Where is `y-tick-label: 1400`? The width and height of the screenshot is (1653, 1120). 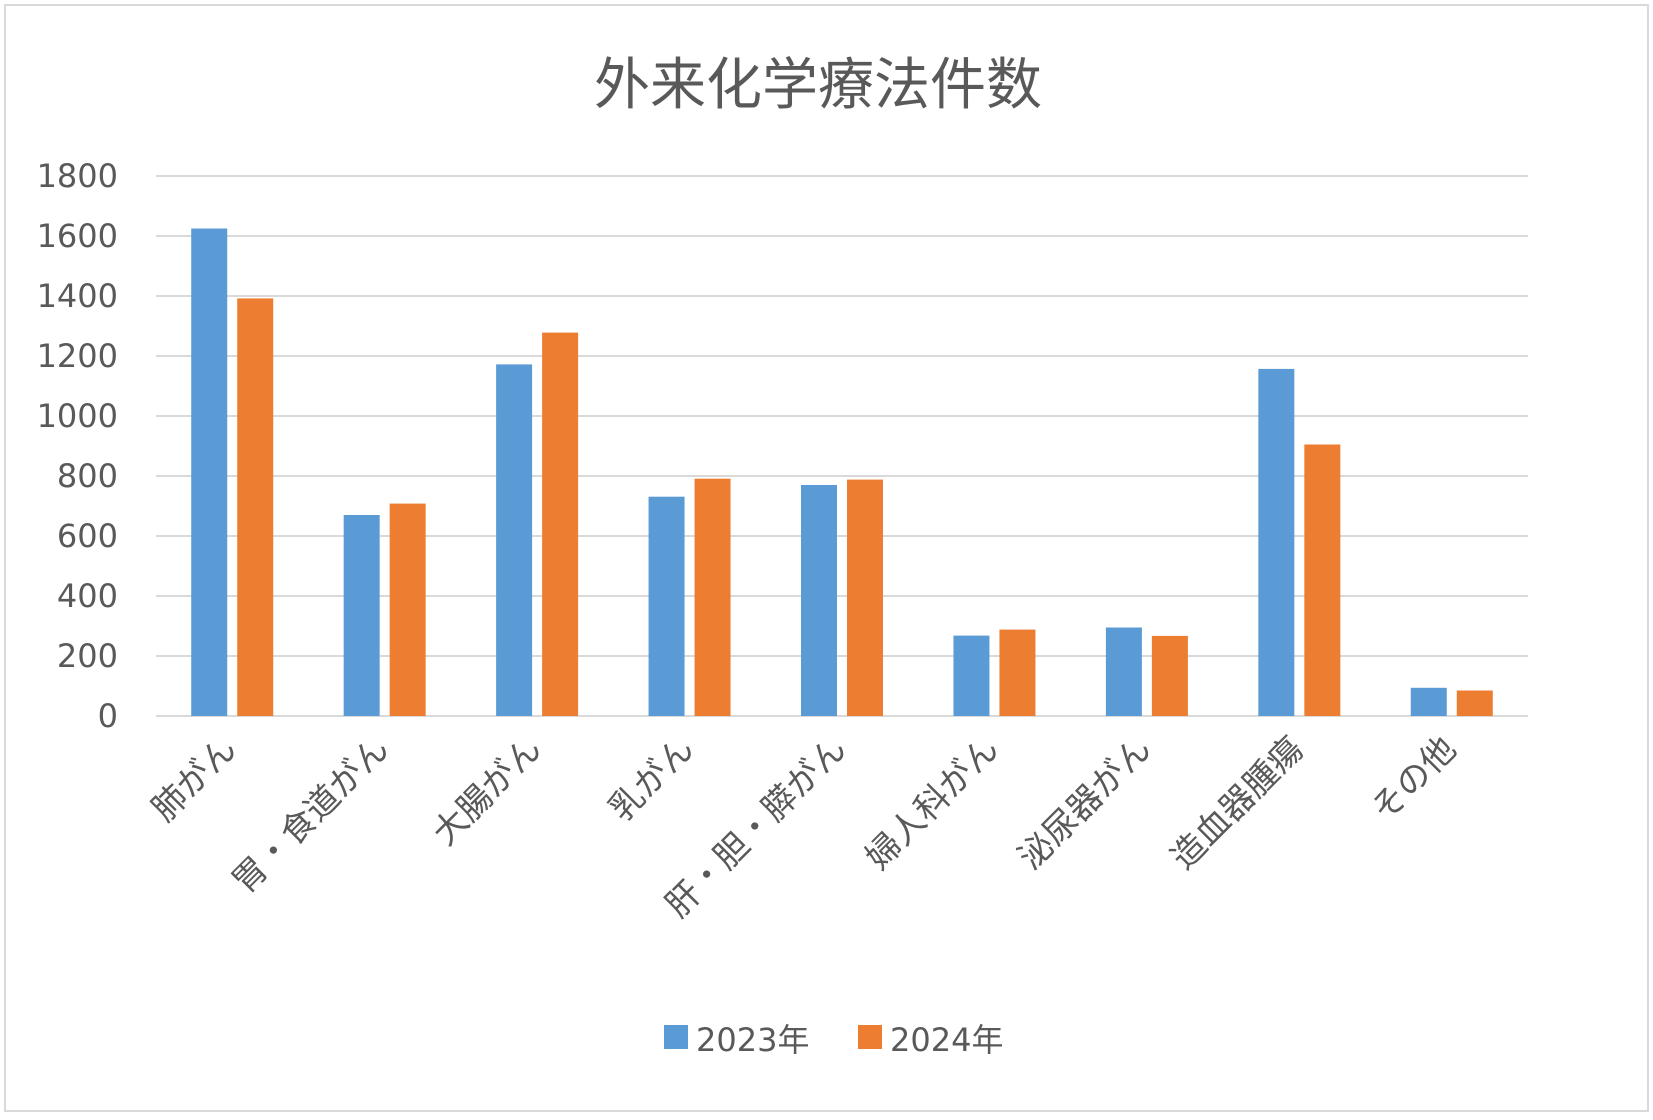
y-tick-label: 1400 is located at coordinates (77, 296).